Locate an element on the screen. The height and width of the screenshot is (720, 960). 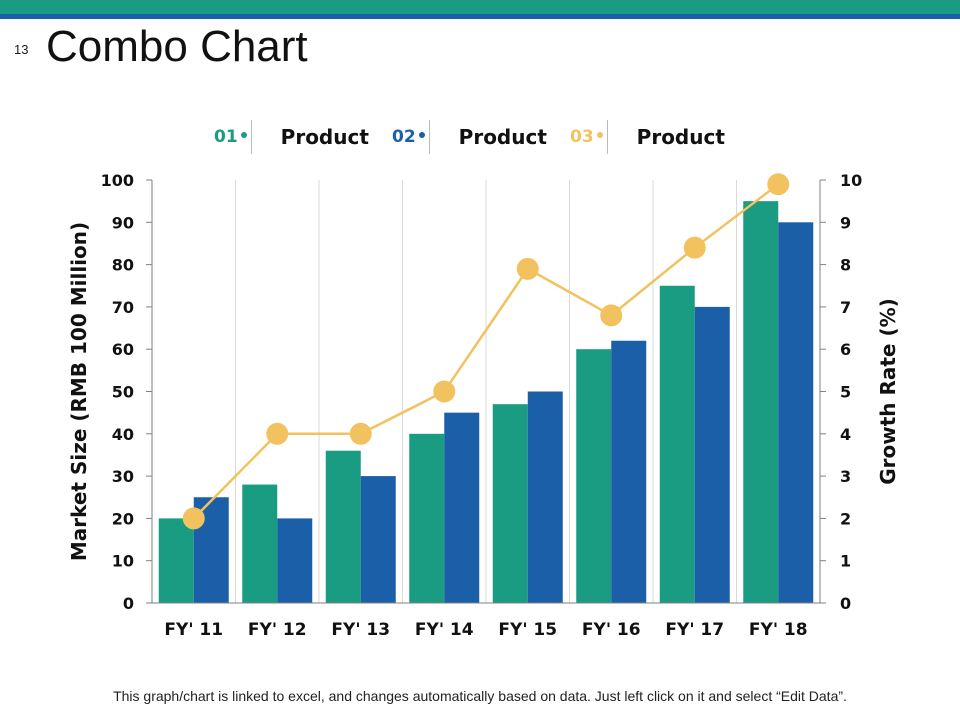
y-tick-label-right: 6 is located at coordinates (845, 349).